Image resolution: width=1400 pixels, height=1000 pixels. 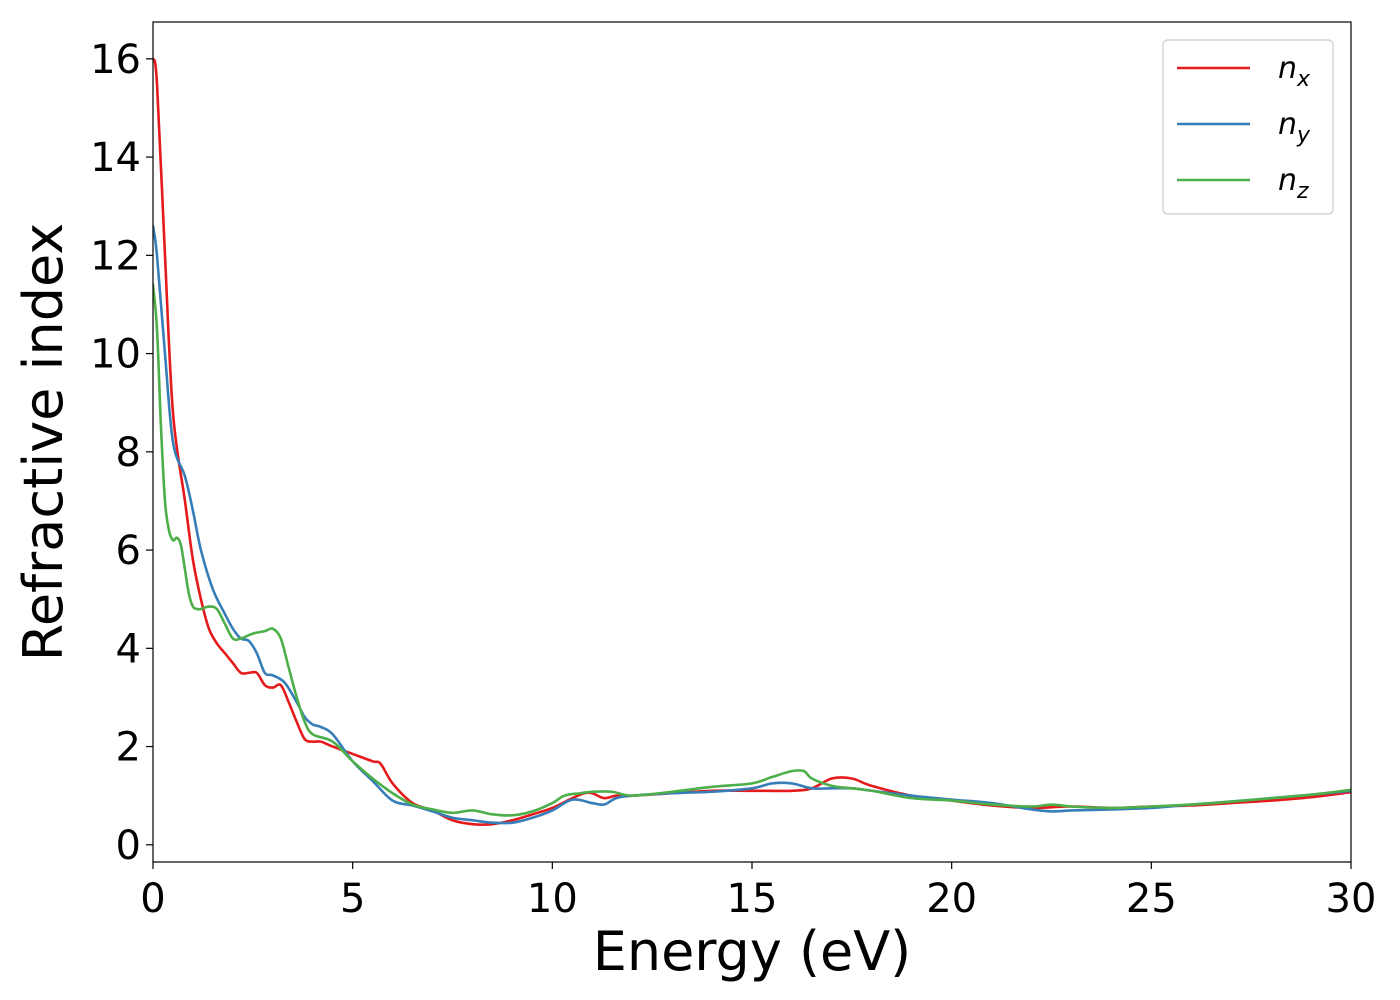 What do you see at coordinates (115, 158) in the screenshot?
I see `y-tick-label: 14` at bounding box center [115, 158].